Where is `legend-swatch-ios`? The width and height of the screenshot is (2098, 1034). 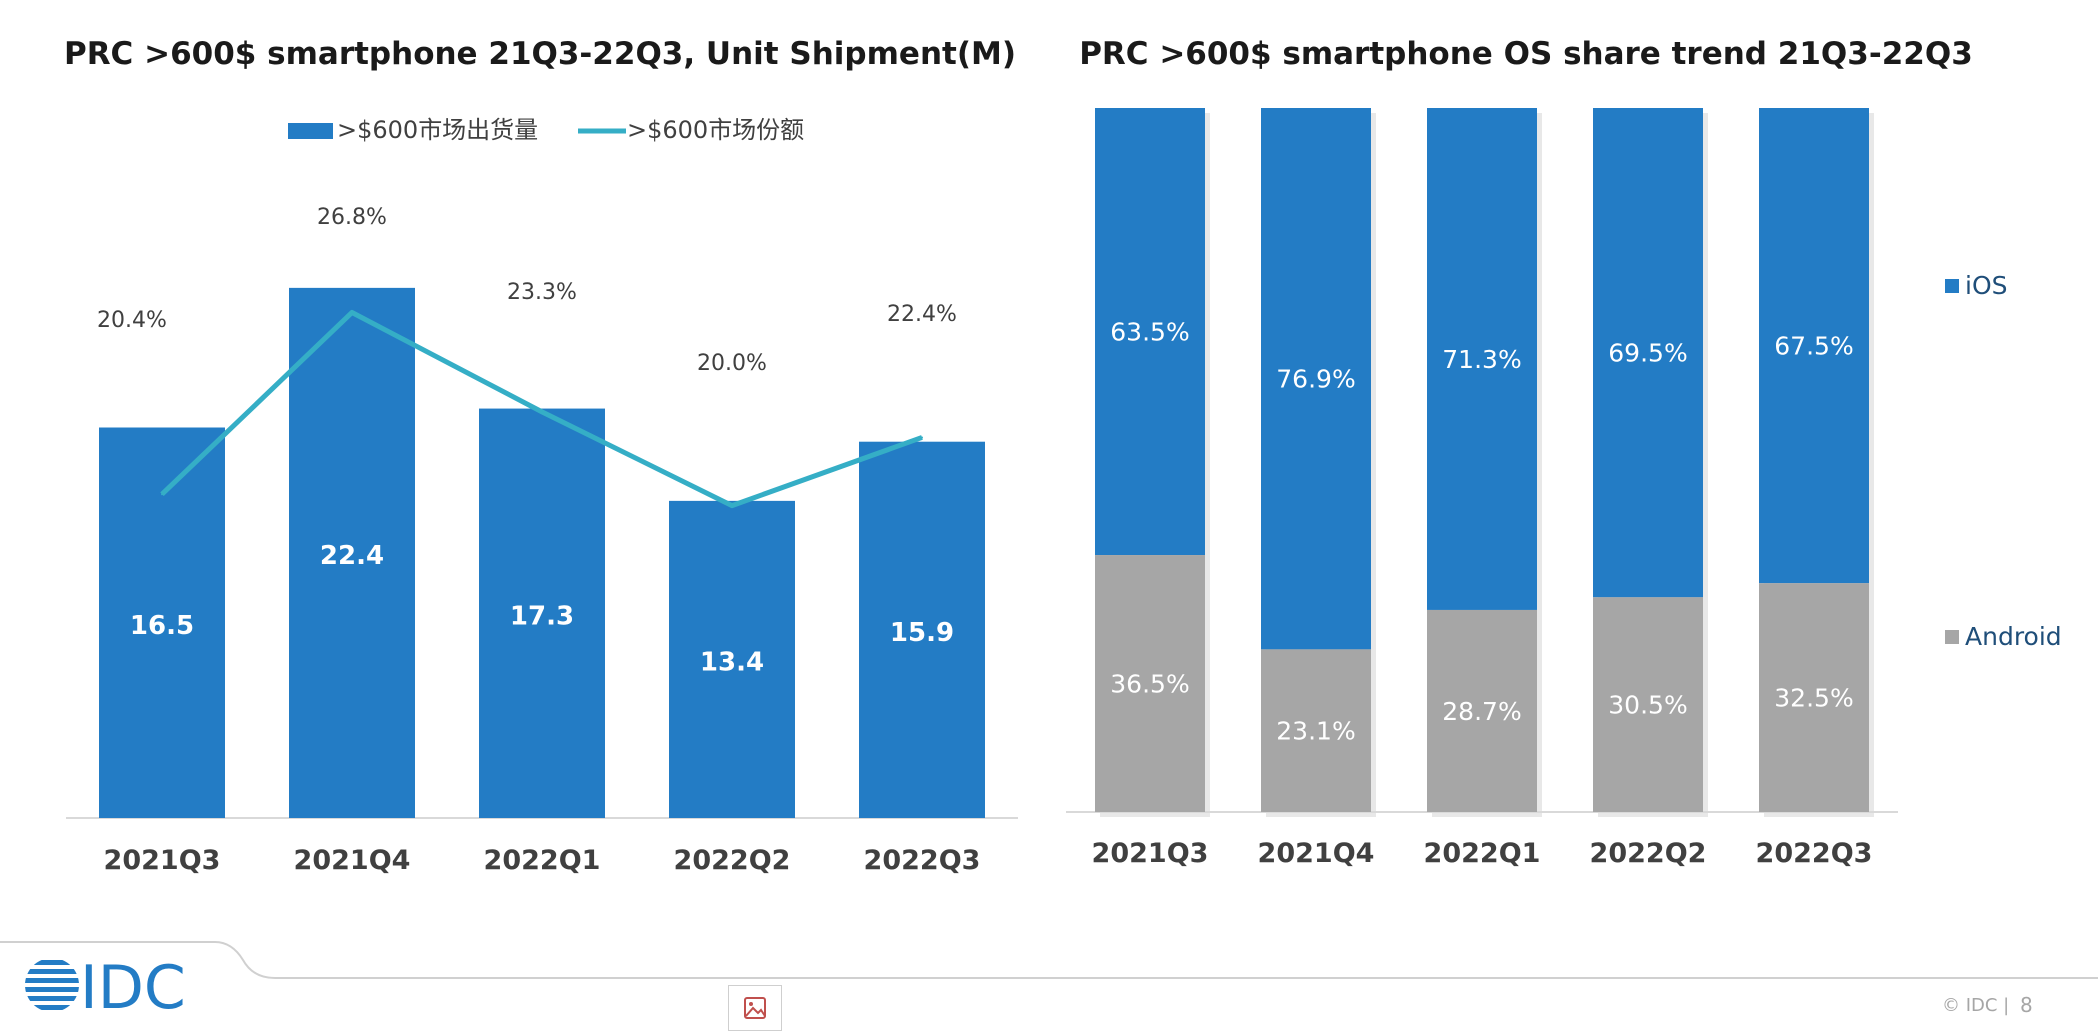
legend-swatch-ios is located at coordinates (1952, 286).